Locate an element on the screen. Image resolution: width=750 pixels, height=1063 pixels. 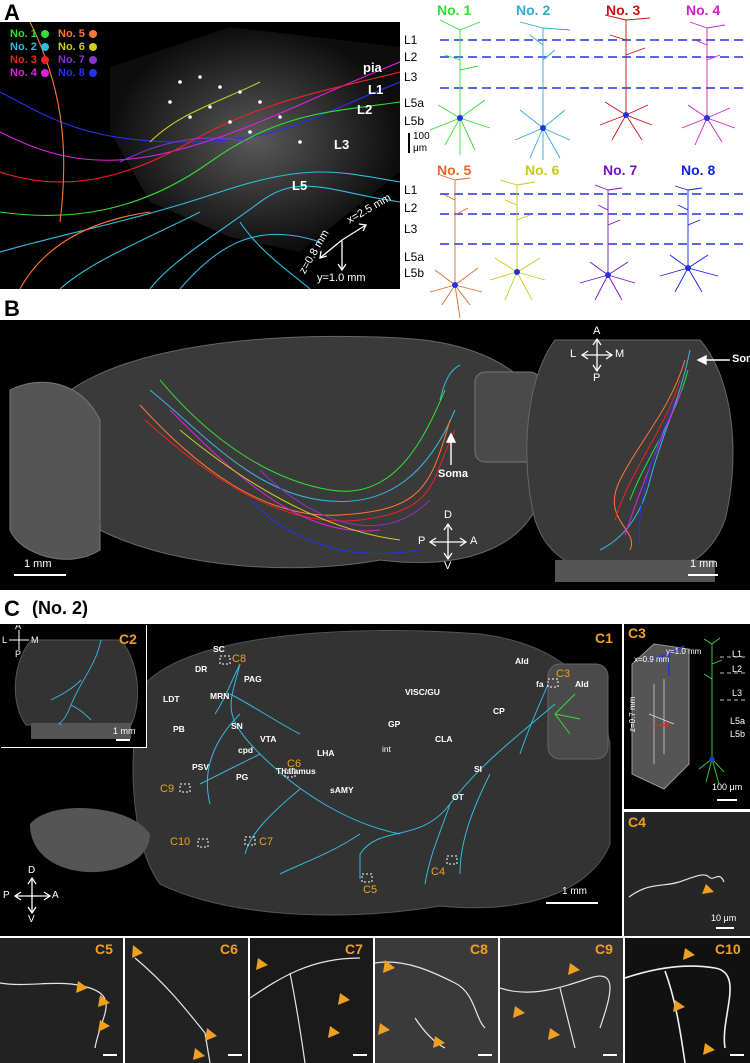
legend-no7: No. 7 is located at coordinates (71, 60).